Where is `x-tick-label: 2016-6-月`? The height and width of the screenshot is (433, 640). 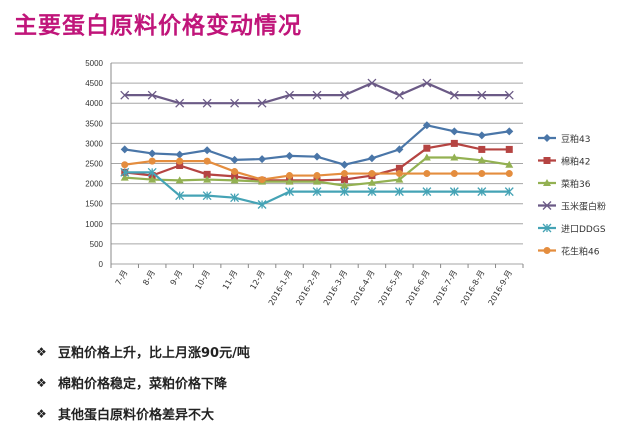 x-tick-label: 2016-6-月 is located at coordinates (417, 288).